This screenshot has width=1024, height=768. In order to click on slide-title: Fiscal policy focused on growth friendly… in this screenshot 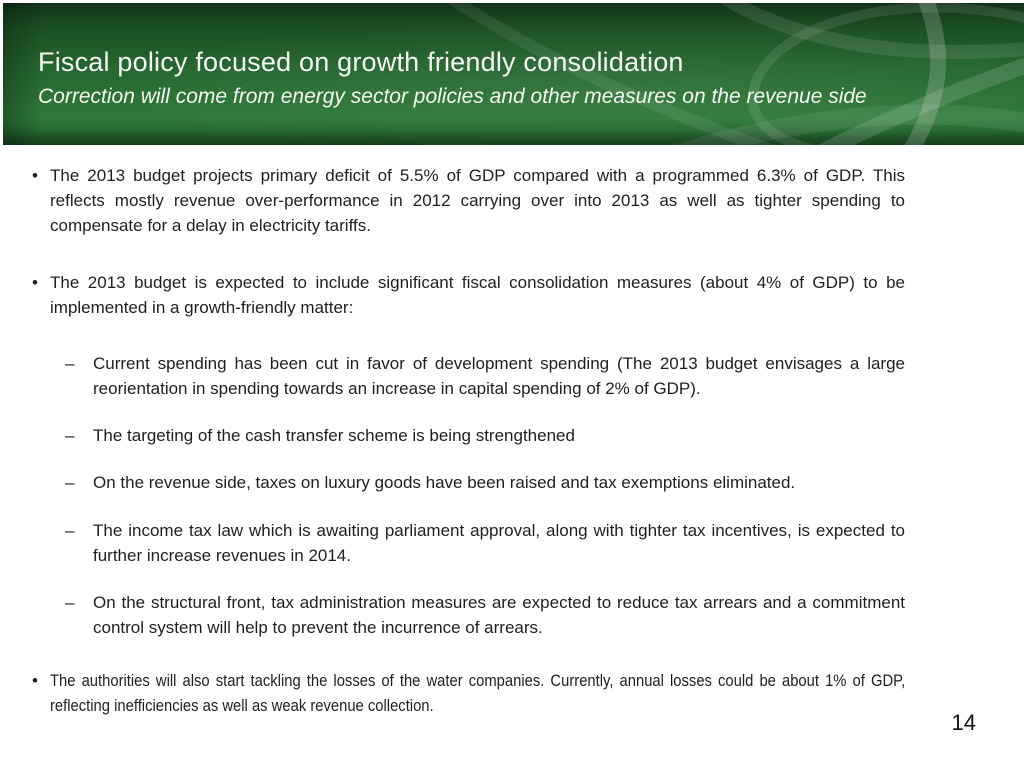, I will do `click(361, 62)`.